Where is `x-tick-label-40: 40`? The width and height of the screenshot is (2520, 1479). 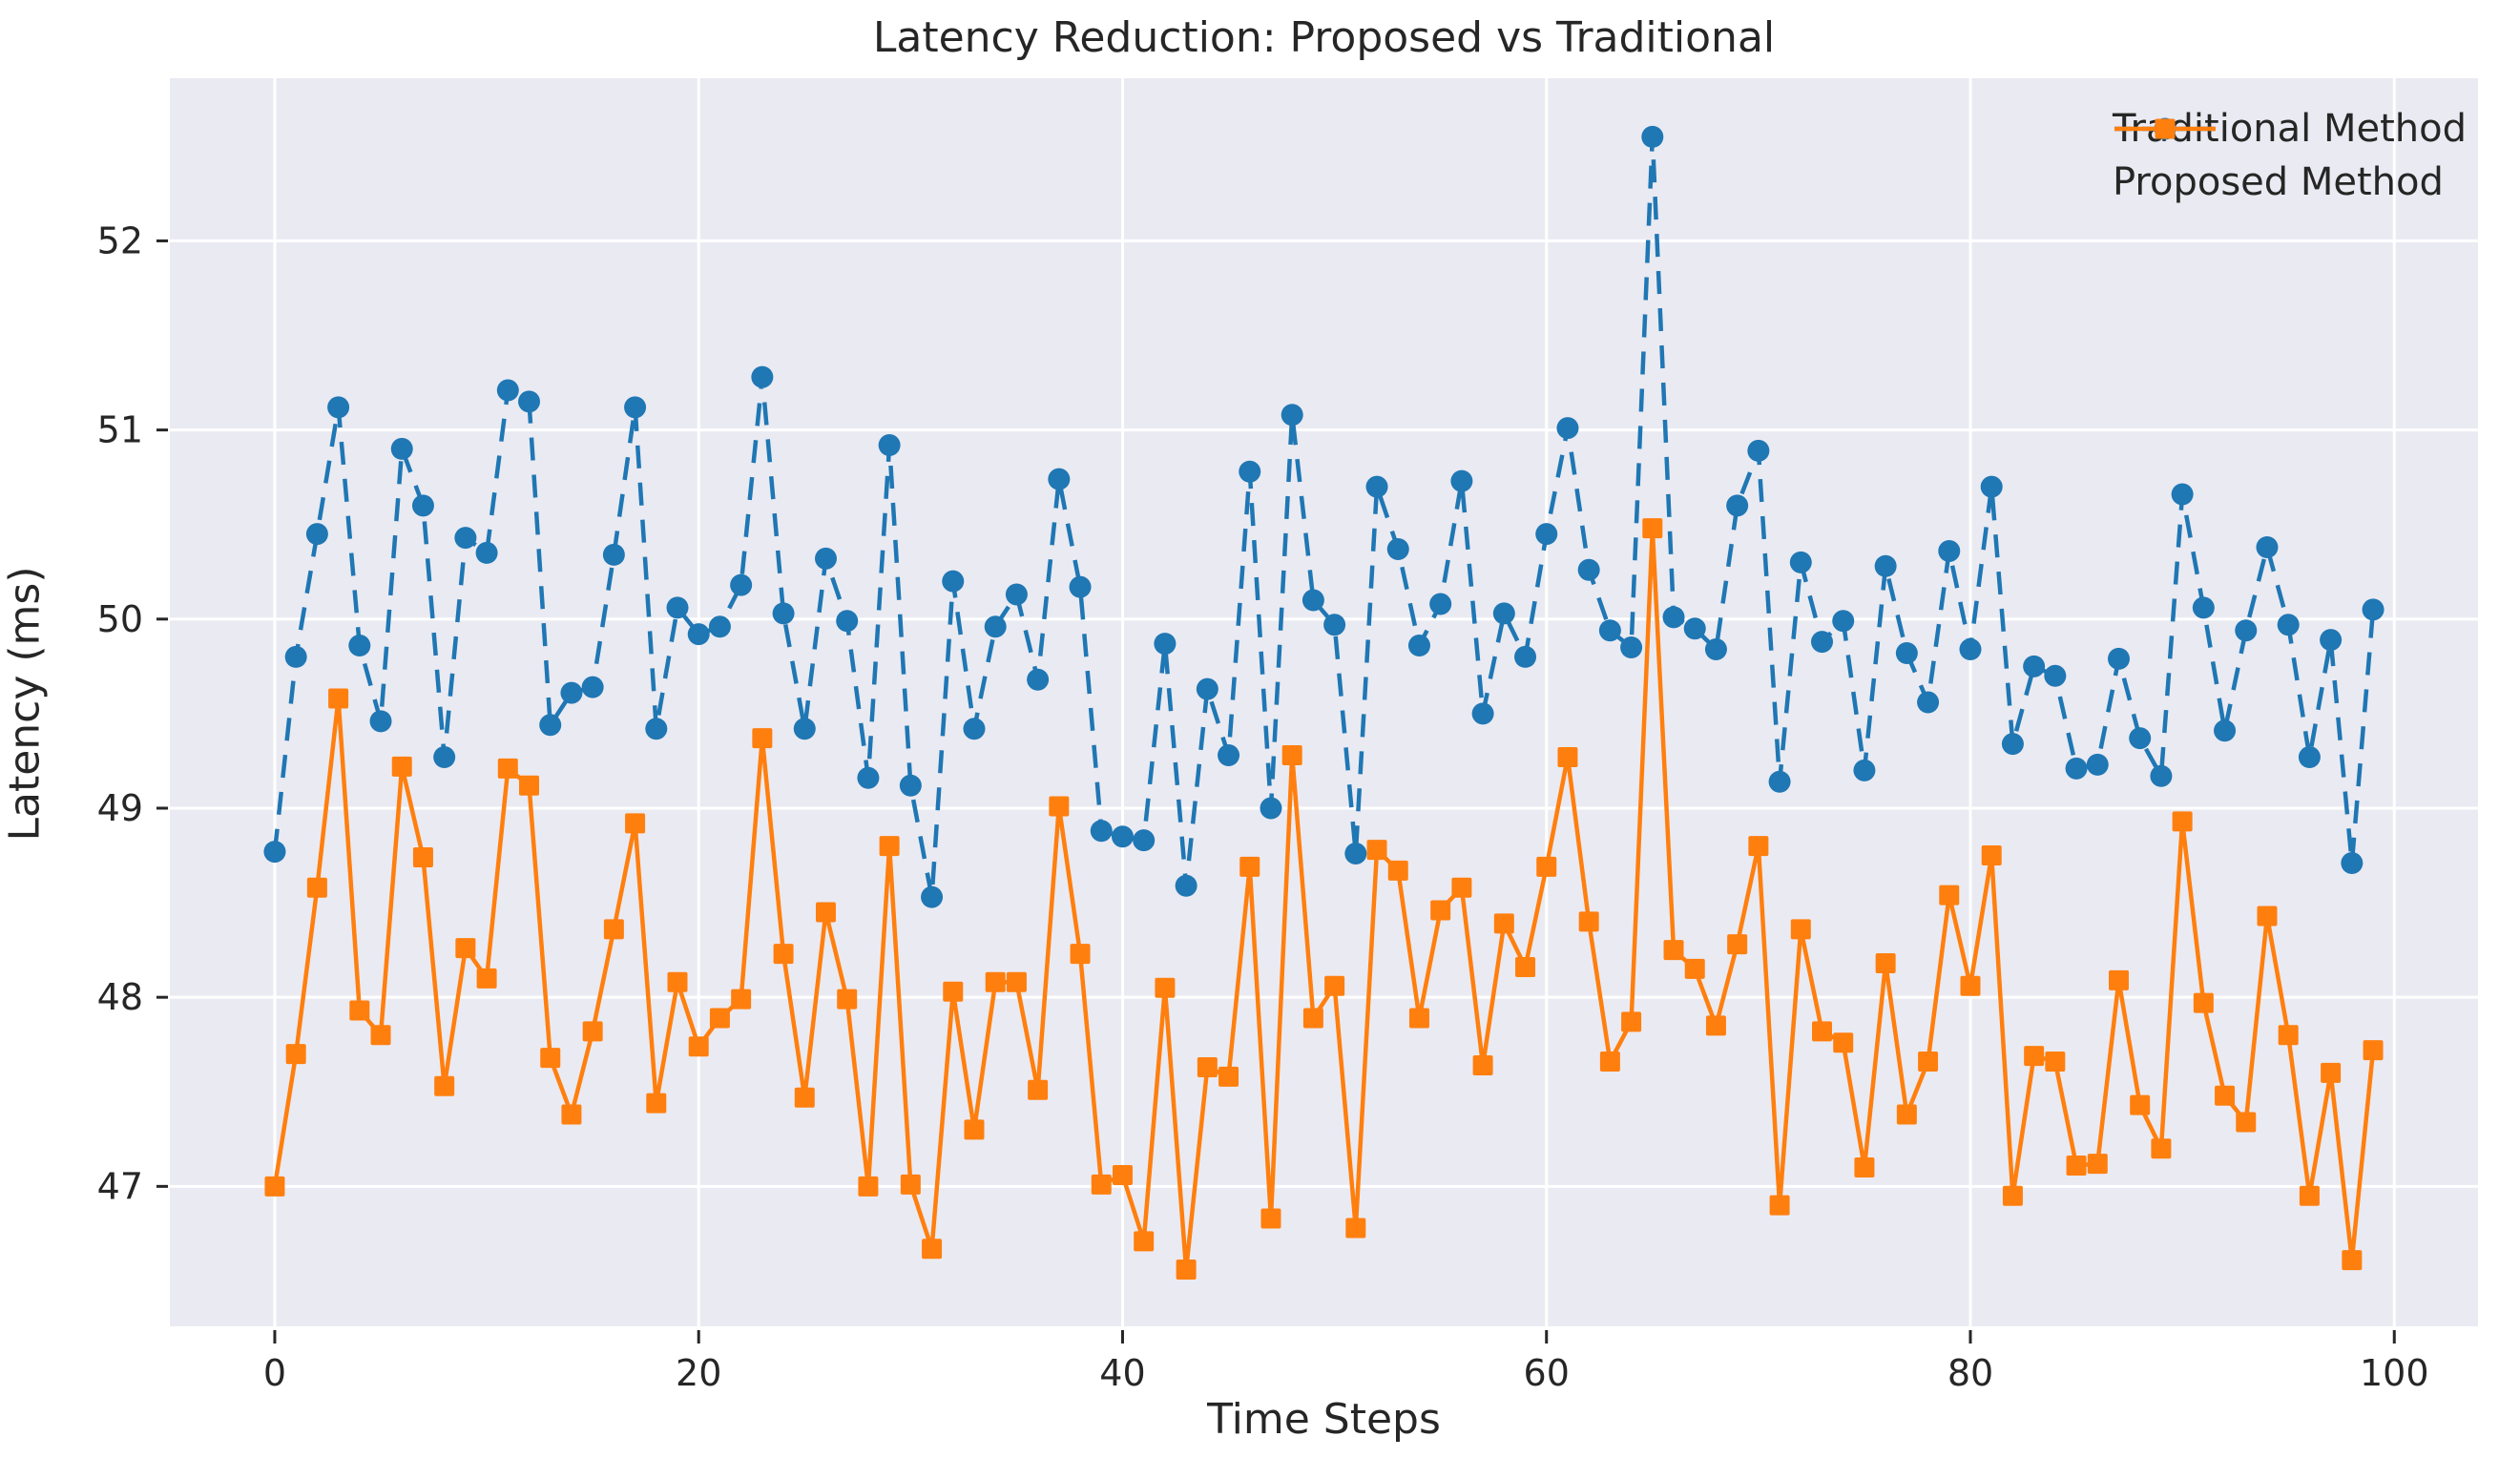
x-tick-label-40: 40 is located at coordinates (1122, 1373).